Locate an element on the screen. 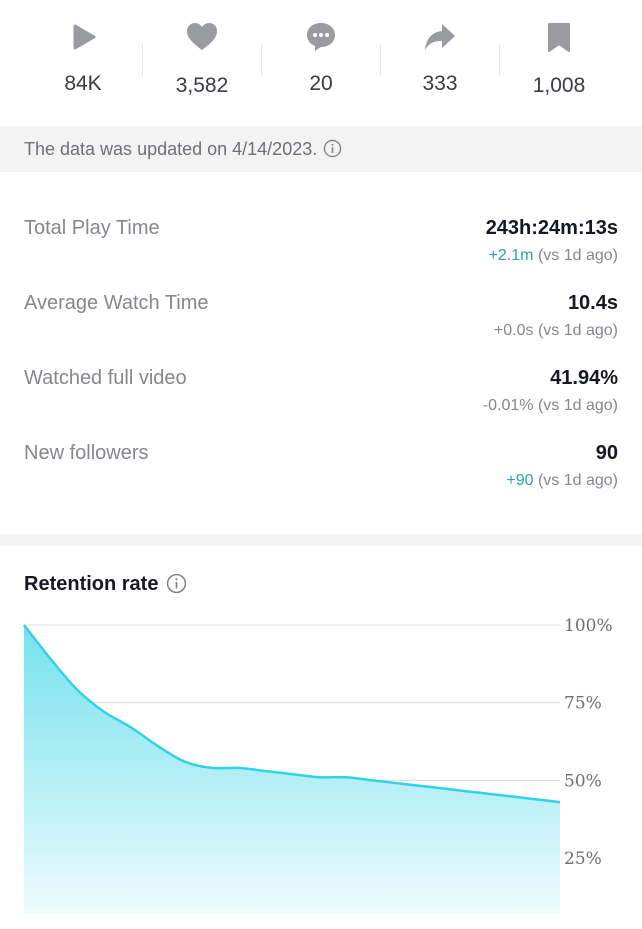  views-count: 84K is located at coordinates (83, 83).